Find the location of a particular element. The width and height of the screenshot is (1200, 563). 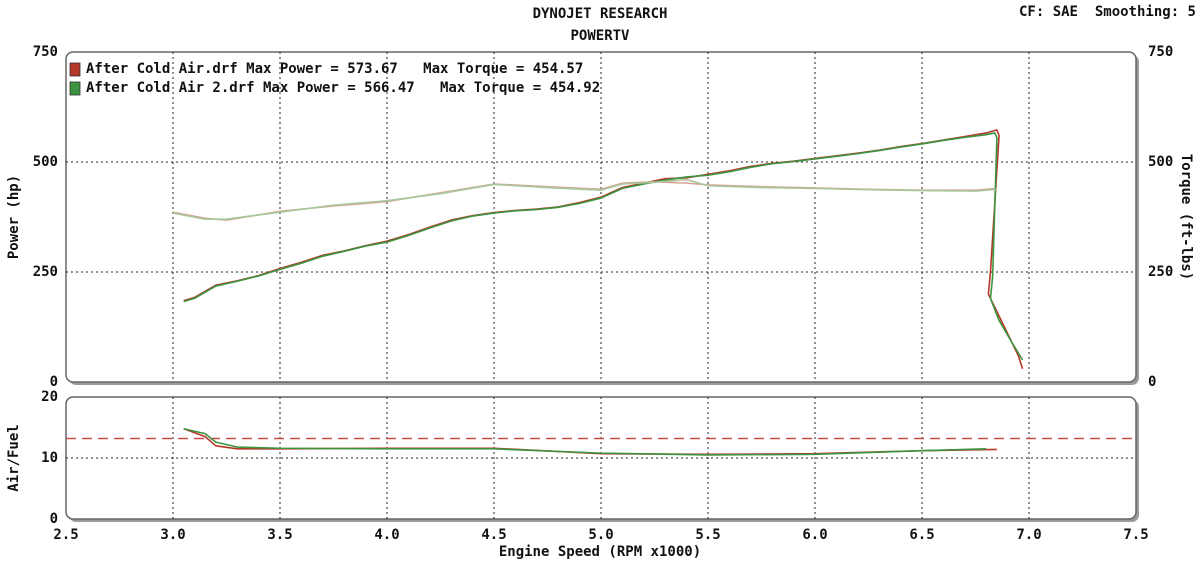

x-tick-label: 2.5 is located at coordinates (65, 535).